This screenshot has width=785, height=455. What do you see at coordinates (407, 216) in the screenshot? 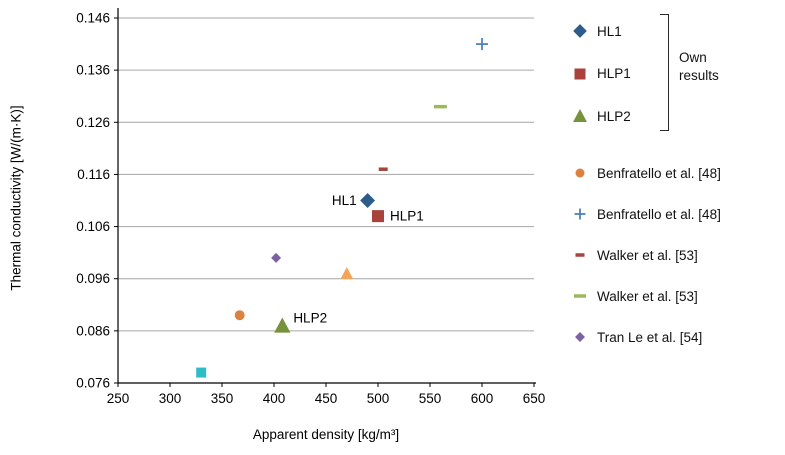
I see `point-label-hlp1: HLP1` at bounding box center [407, 216].